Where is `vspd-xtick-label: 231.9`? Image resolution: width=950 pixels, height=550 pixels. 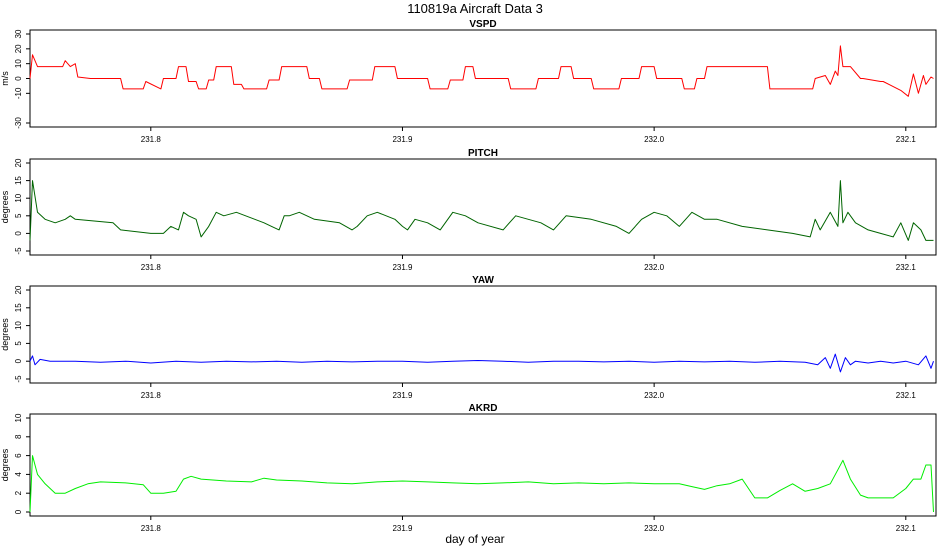
vspd-xtick-label: 231.9 is located at coordinates (402, 139).